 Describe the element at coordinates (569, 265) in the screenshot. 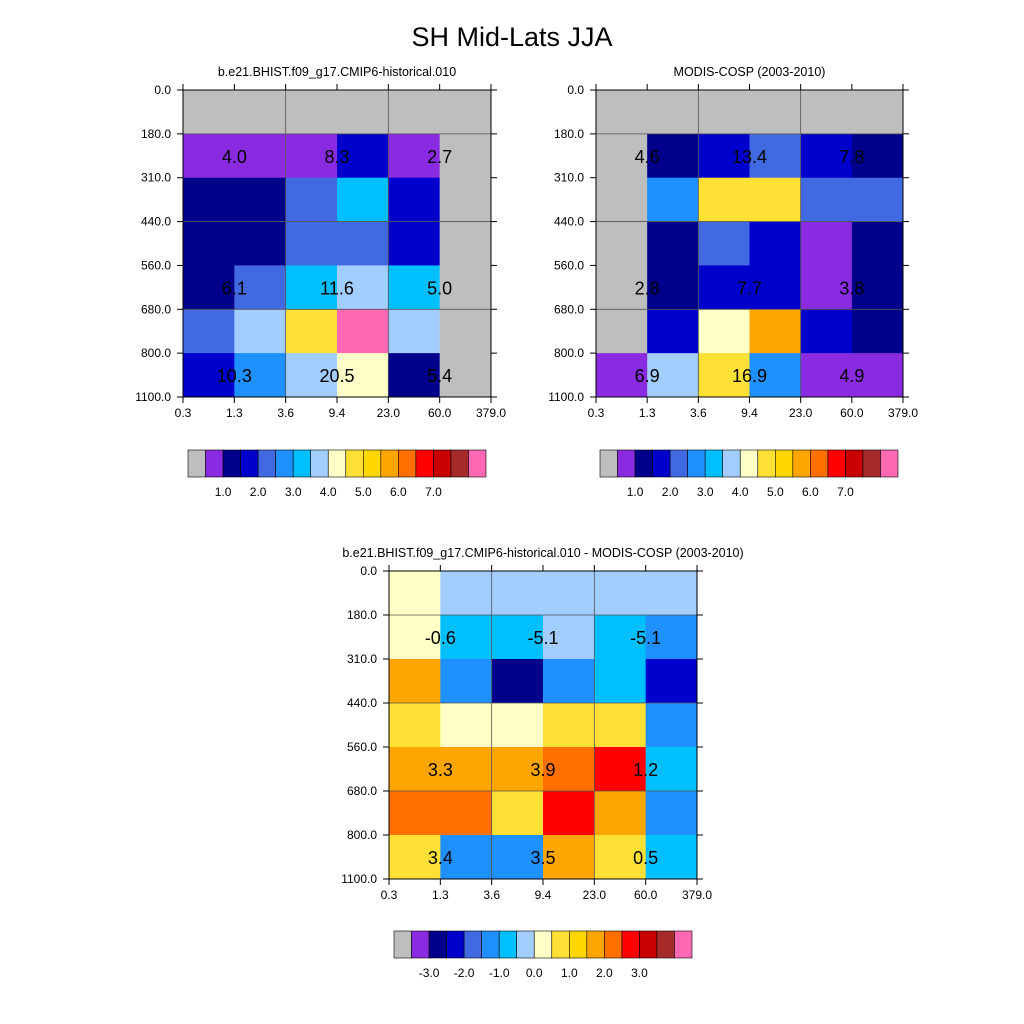

I see `y-tick-label: 560.0` at that location.